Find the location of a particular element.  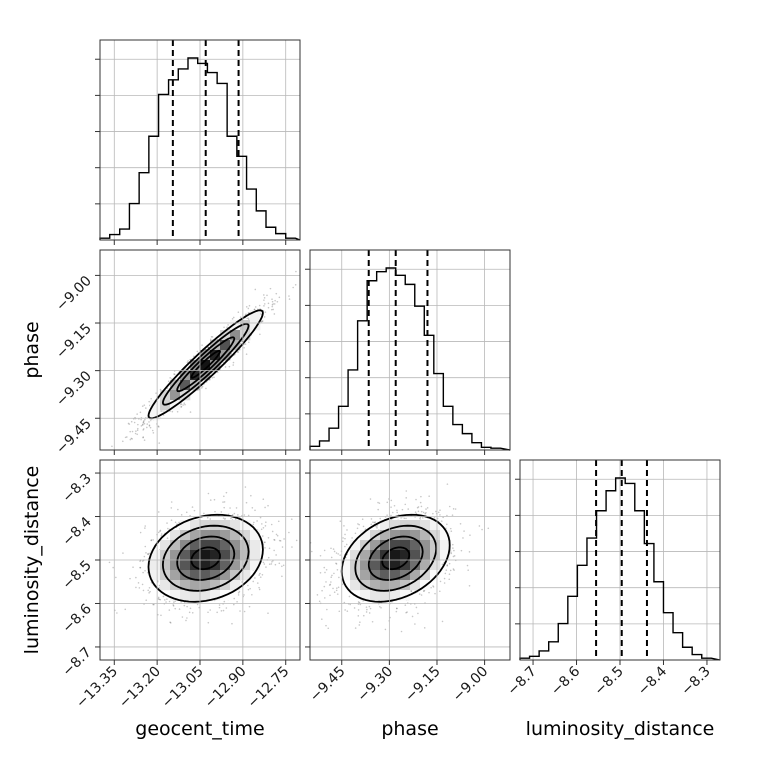

x-tick-label: −9.30 is located at coordinates (376, 685).